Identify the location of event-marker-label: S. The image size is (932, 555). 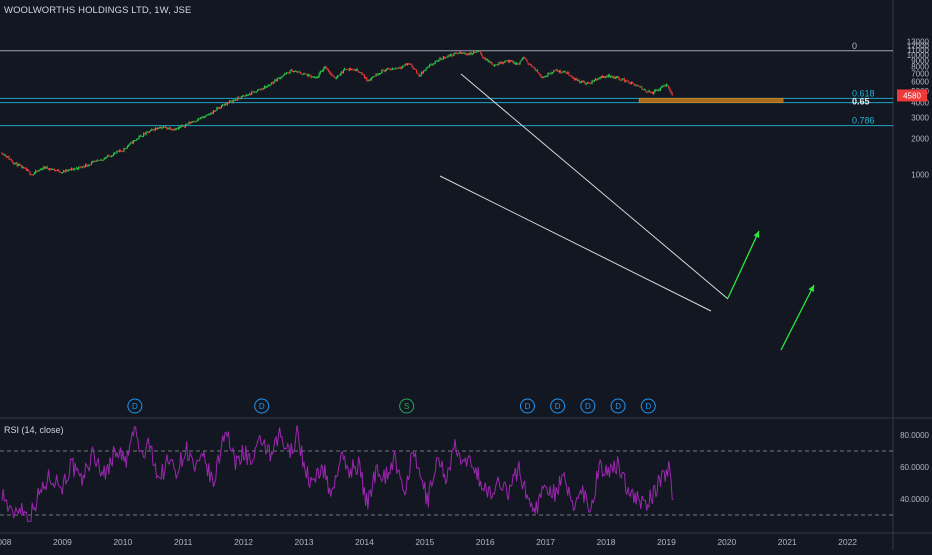
(406, 406).